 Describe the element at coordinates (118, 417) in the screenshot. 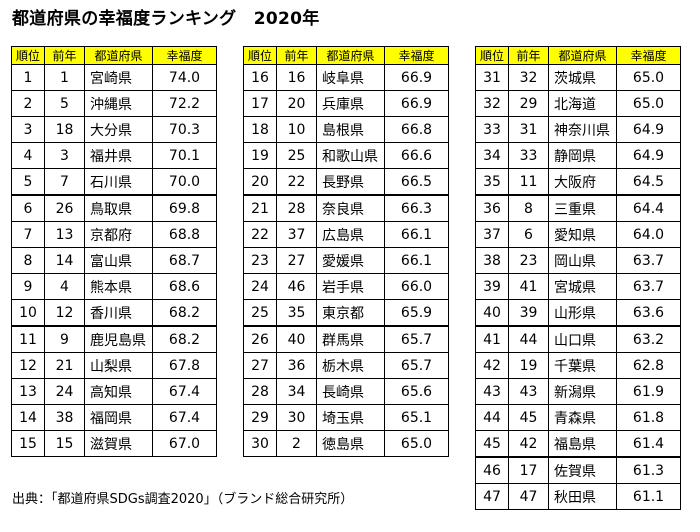

I see `prefecture-cell: 福岡県` at that location.